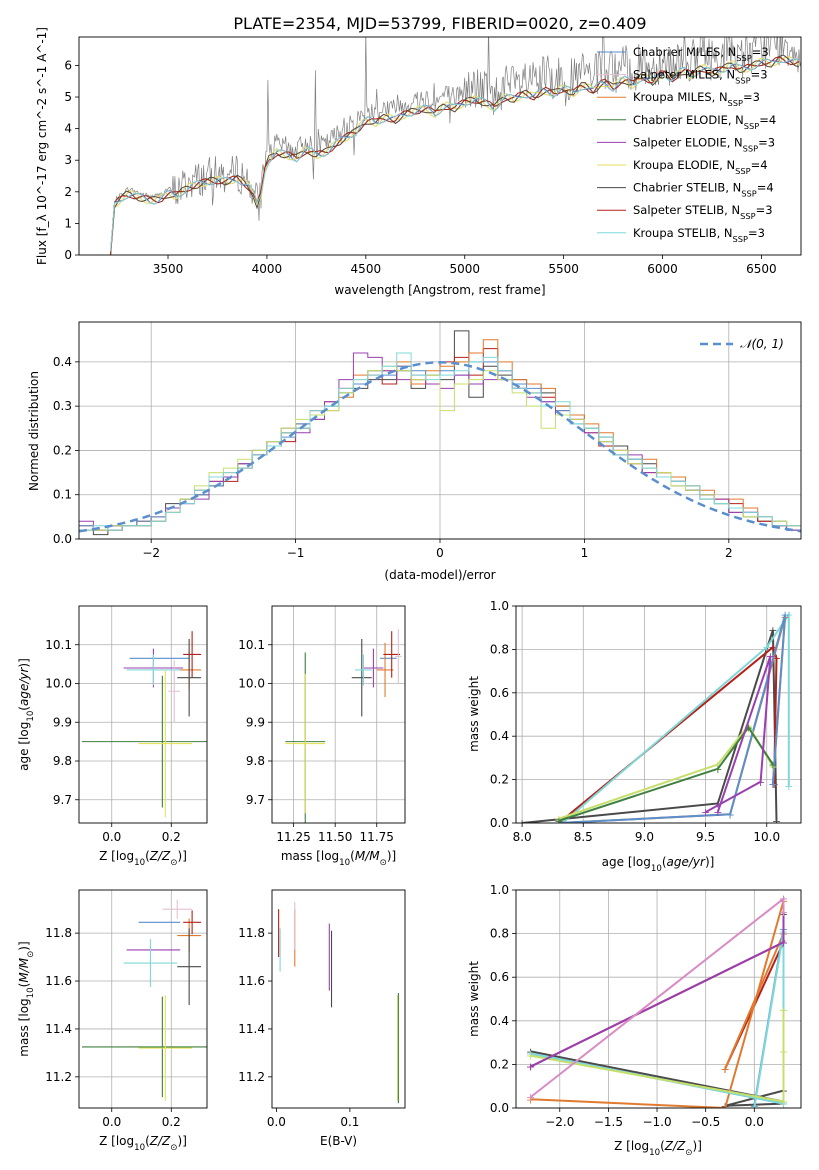 Image resolution: width=819 pixels, height=1170 pixels. What do you see at coordinates (700, 77) in the screenshot?
I see `legend-entry: Salpeter MILES, NSSP=3` at bounding box center [700, 77].